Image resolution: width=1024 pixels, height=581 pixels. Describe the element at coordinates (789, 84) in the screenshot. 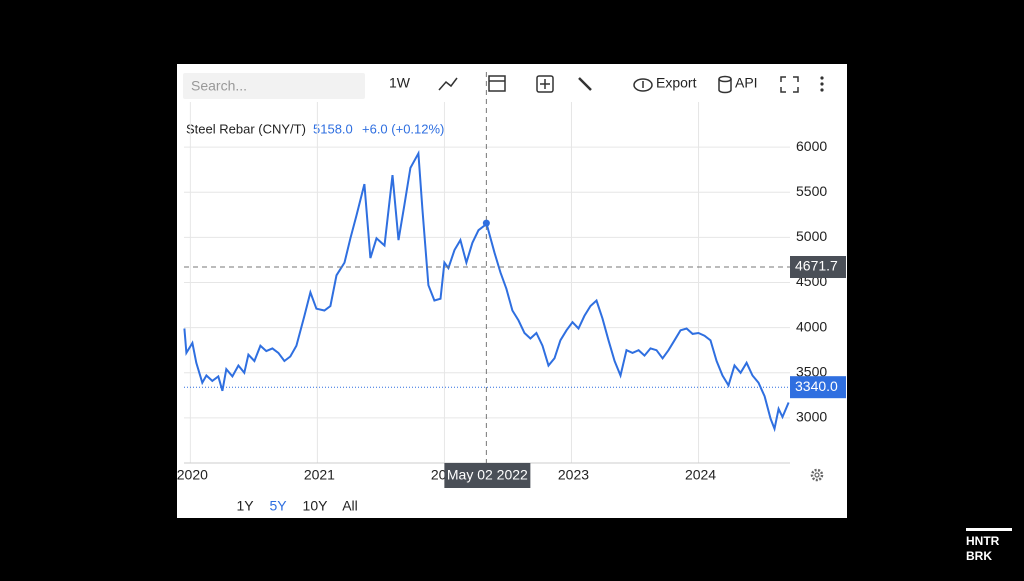

I see `fullscreen-icon` at that location.